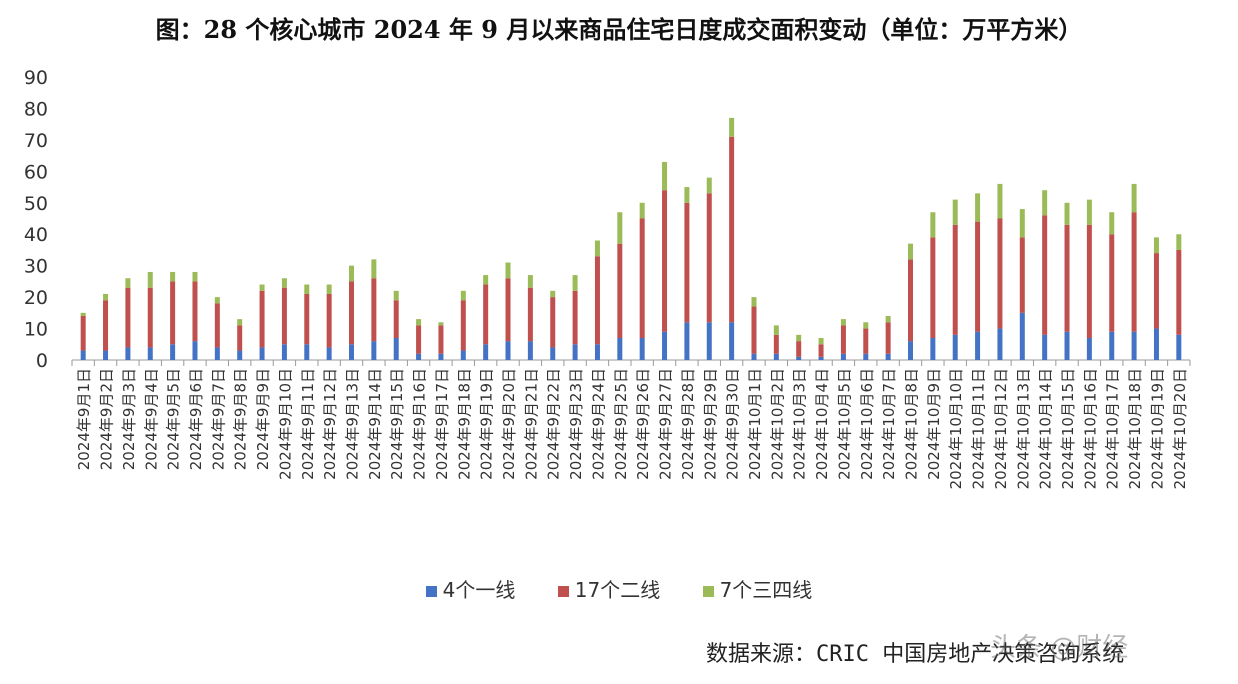 This screenshot has height=684, width=1238. Describe the element at coordinates (375, 424) in the screenshot. I see `x-tick-label: 2024年9月14日` at that location.